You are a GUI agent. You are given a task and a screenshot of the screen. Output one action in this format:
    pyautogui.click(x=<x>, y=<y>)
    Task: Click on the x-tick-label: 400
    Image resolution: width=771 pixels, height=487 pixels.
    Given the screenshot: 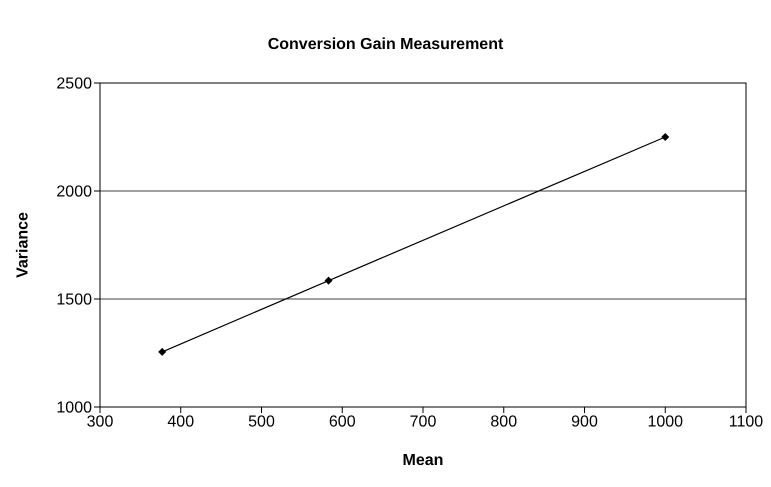 What is the action you would take?
    pyautogui.click(x=180, y=421)
    